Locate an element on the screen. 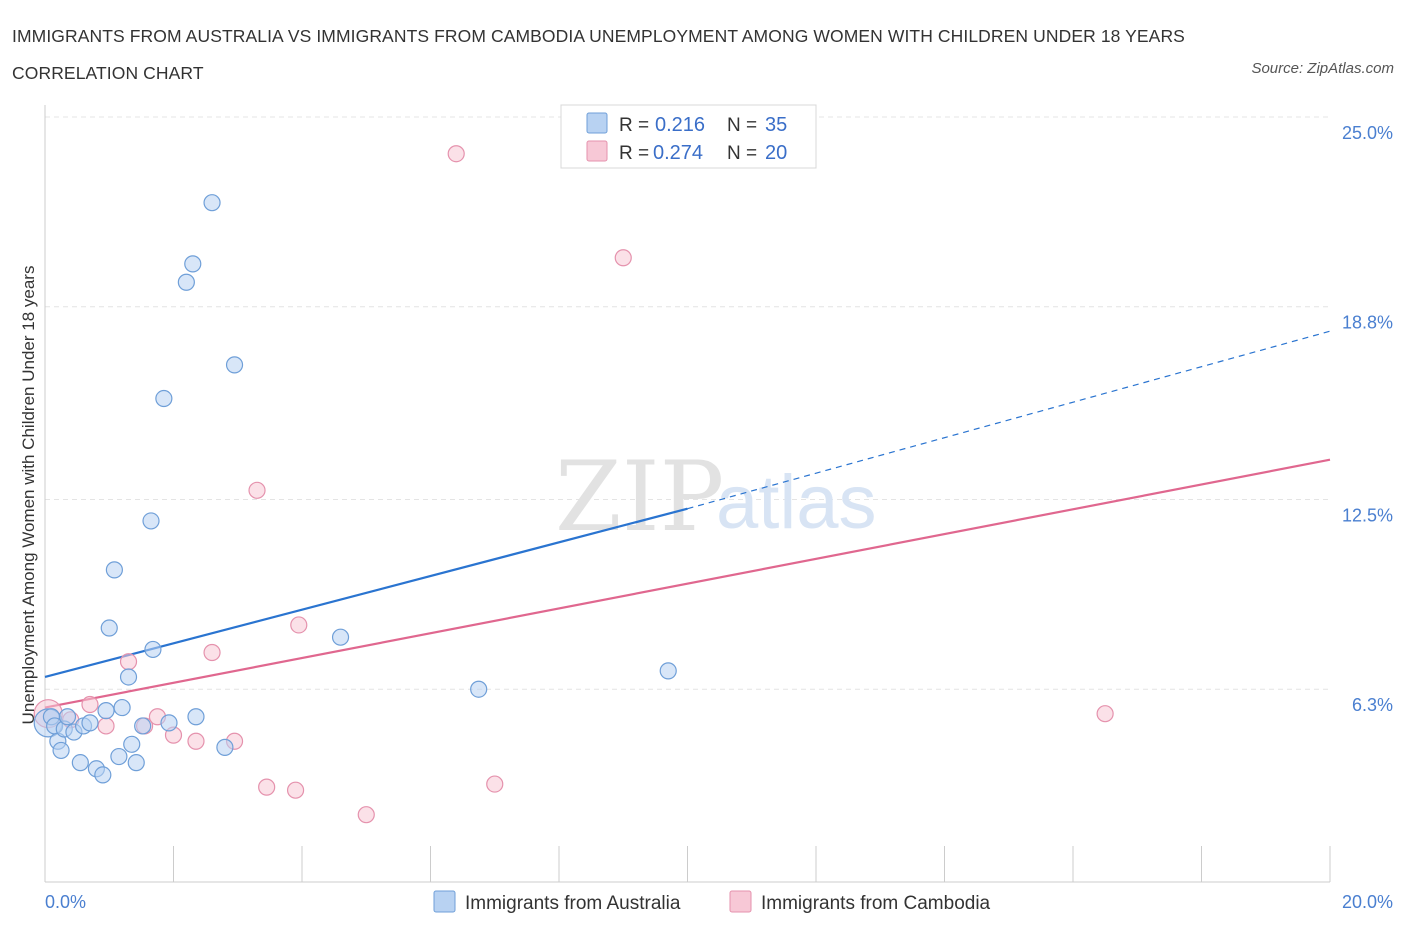 The height and width of the screenshot is (930, 1406). legend-swatch-cambodia is located at coordinates (597, 151).